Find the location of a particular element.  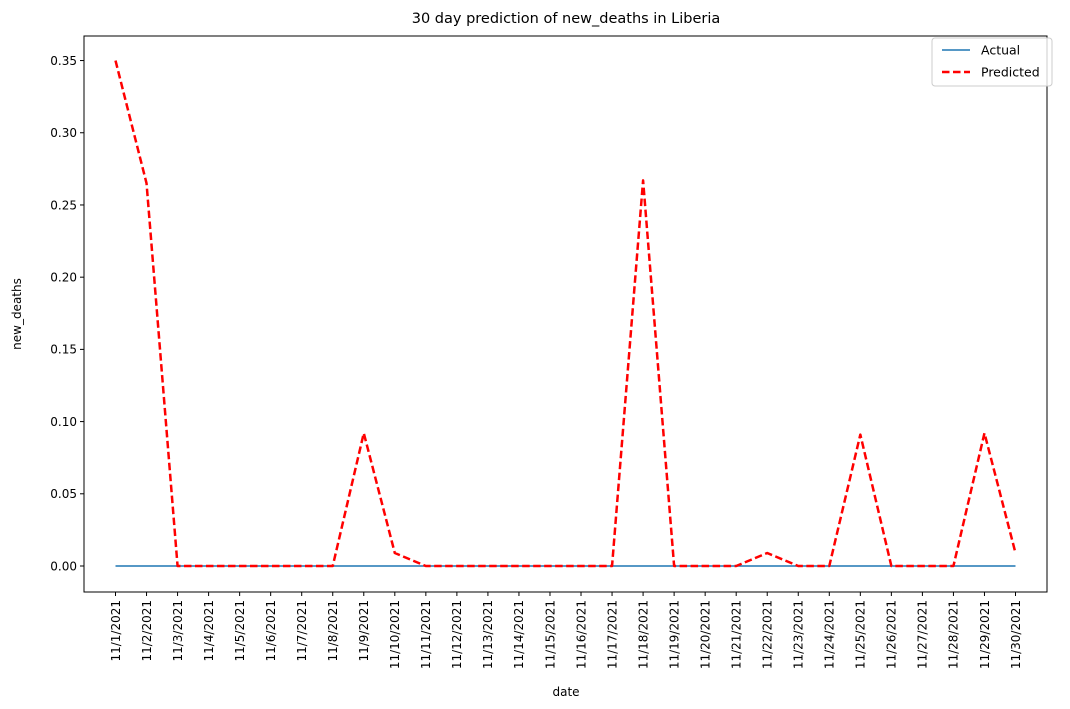

x-tick-label: 11/12/2021 is located at coordinates (457, 634).